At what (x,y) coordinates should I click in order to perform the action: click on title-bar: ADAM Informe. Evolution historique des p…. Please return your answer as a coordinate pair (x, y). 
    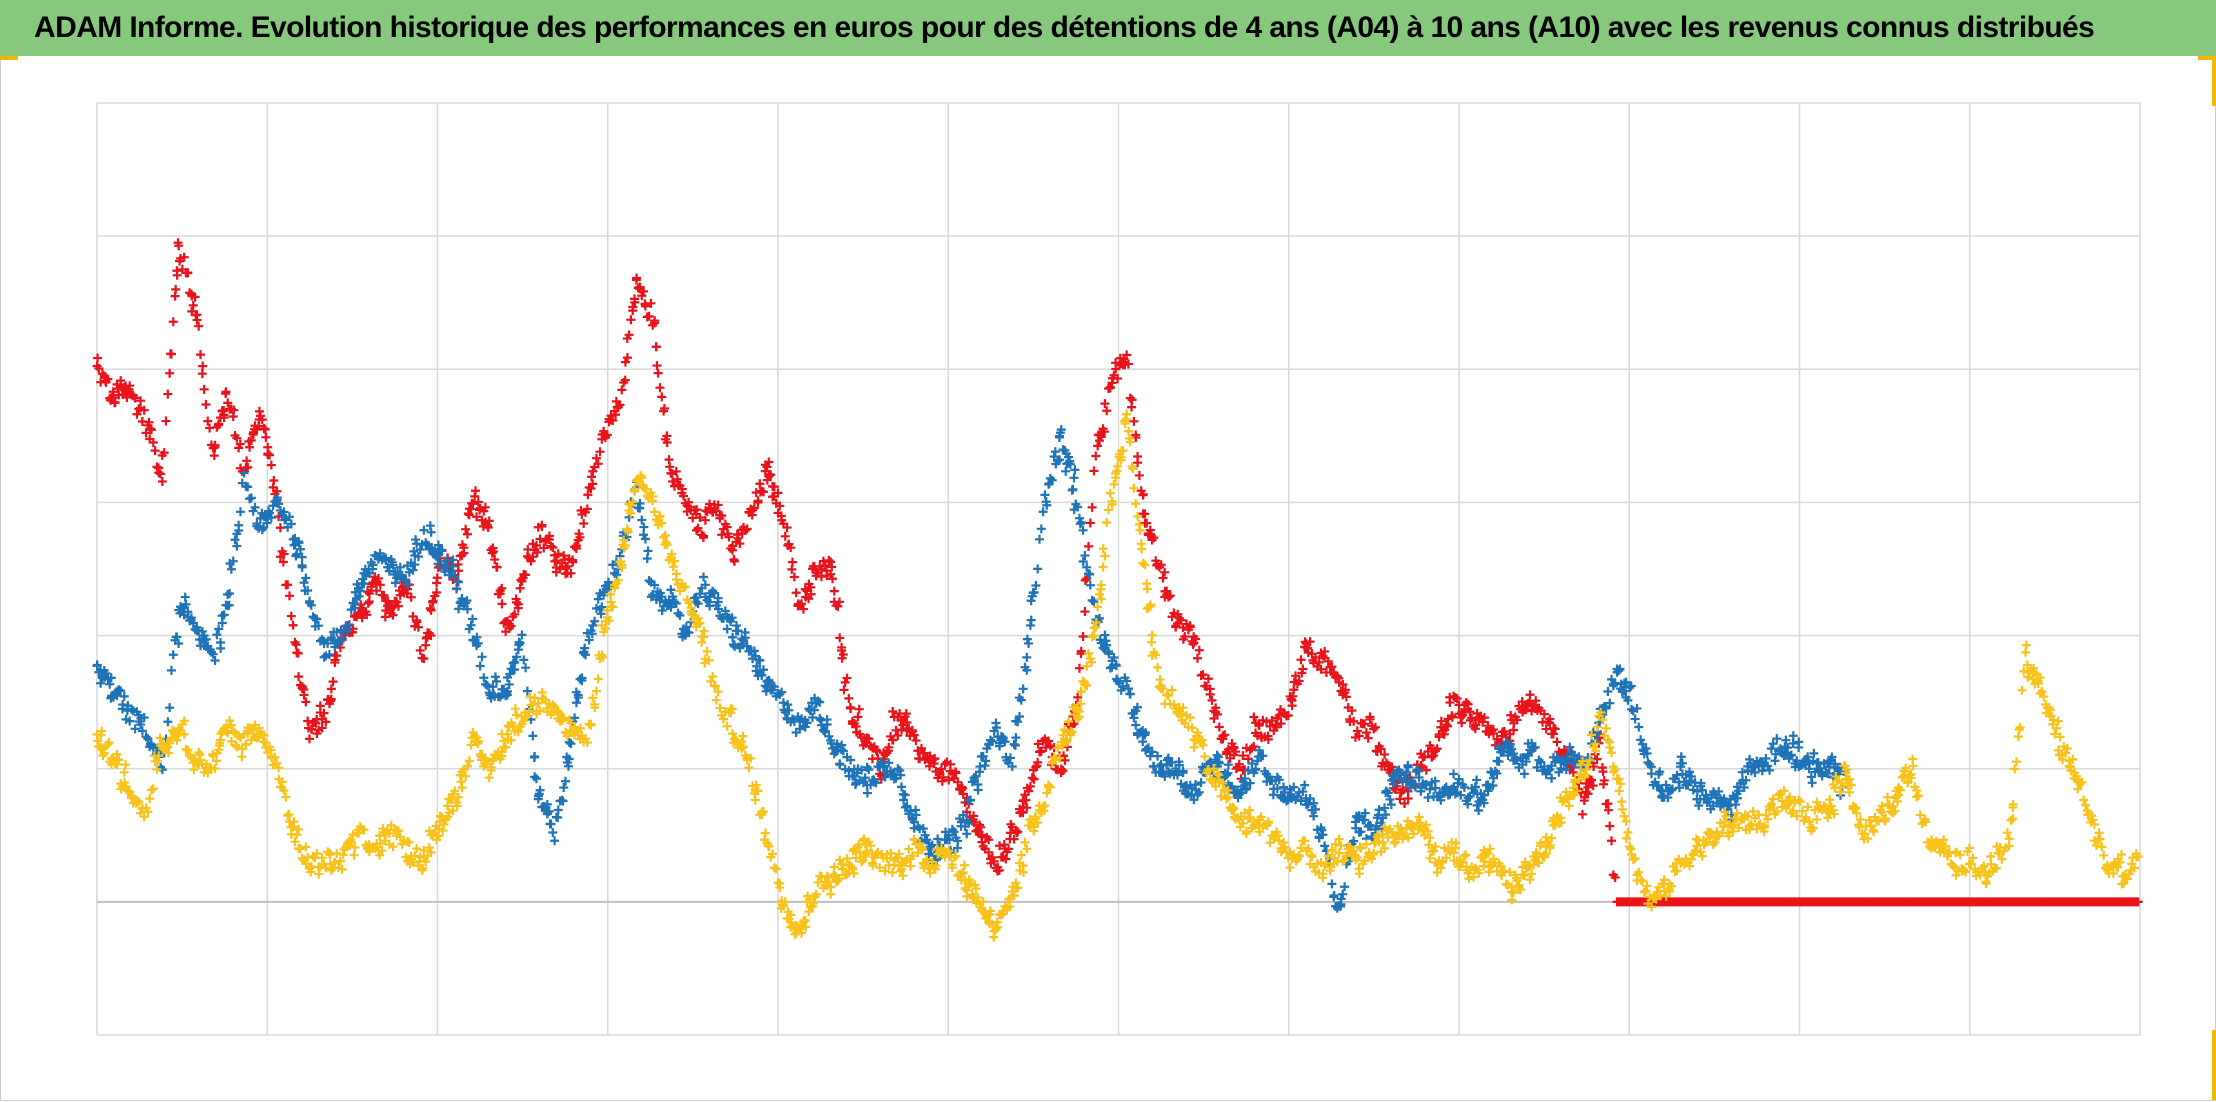
    Looking at the image, I should click on (1108, 28).